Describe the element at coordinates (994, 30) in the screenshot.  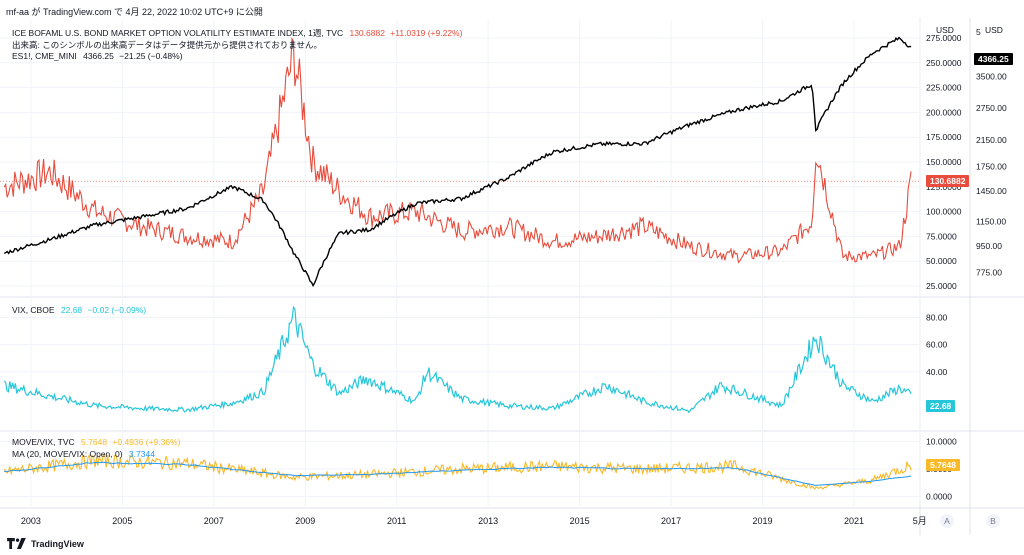
I see `right-axis-unit: USD` at that location.